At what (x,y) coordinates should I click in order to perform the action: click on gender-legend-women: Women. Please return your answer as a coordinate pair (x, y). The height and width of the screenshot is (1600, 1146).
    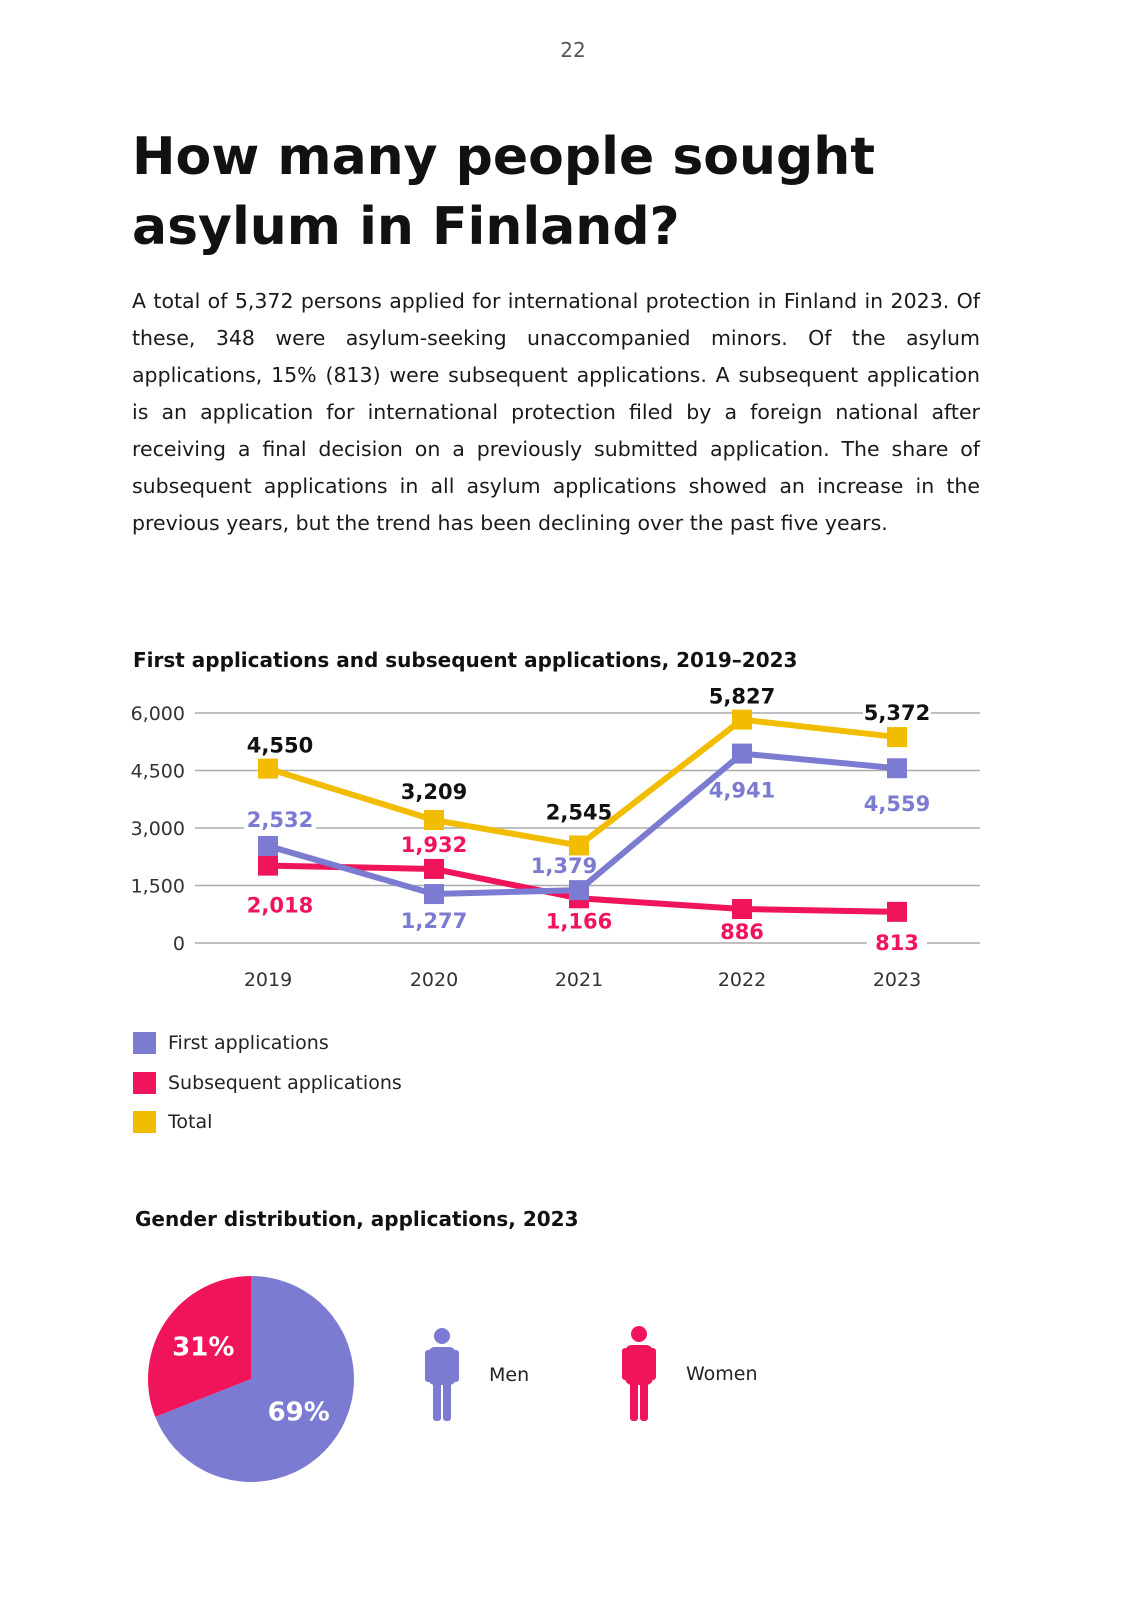
    Looking at the image, I should click on (690, 1374).